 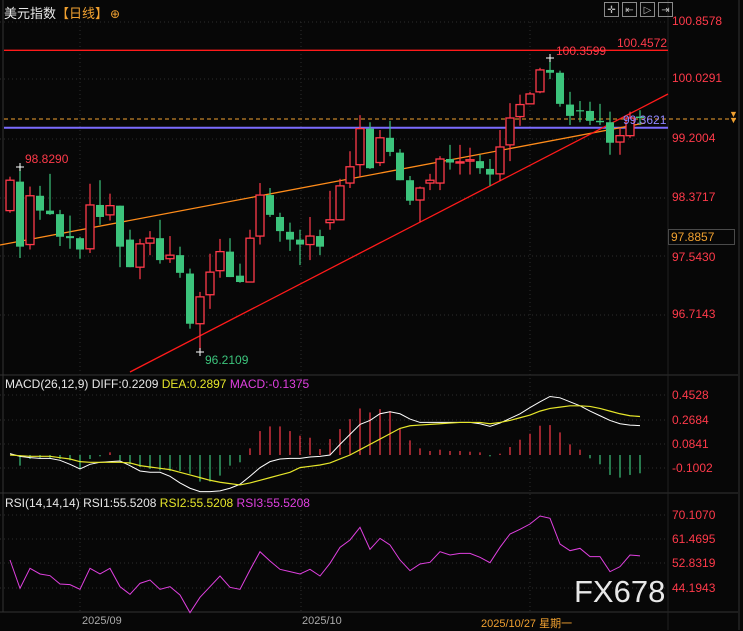 I want to click on zoom-range-icon: ⇤, so click(x=629, y=9).